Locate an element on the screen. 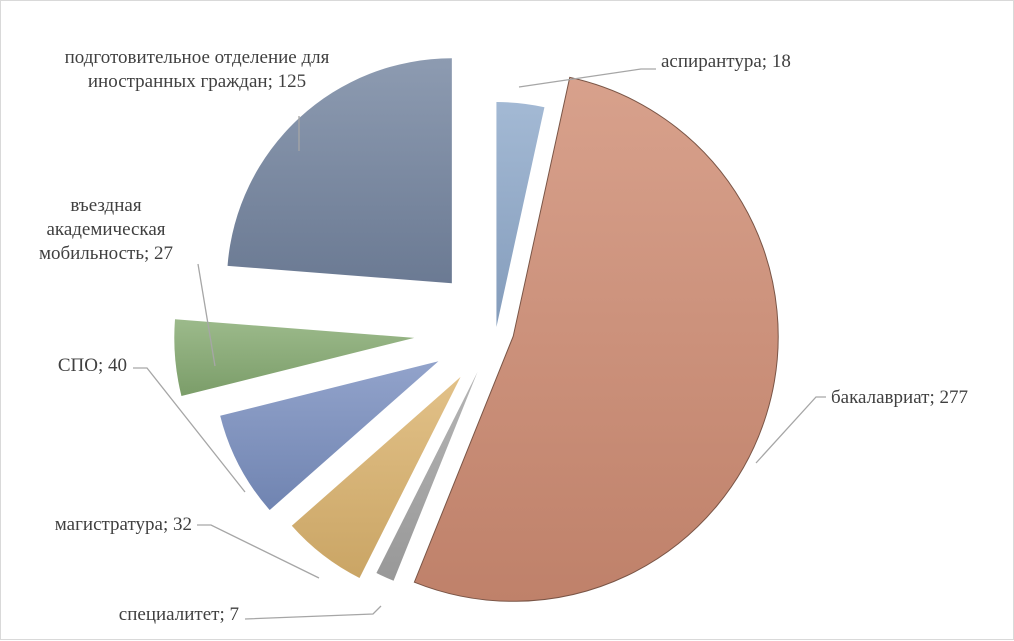 This screenshot has width=1014, height=641. data-label-line: СПО; 40 is located at coordinates (92, 365).